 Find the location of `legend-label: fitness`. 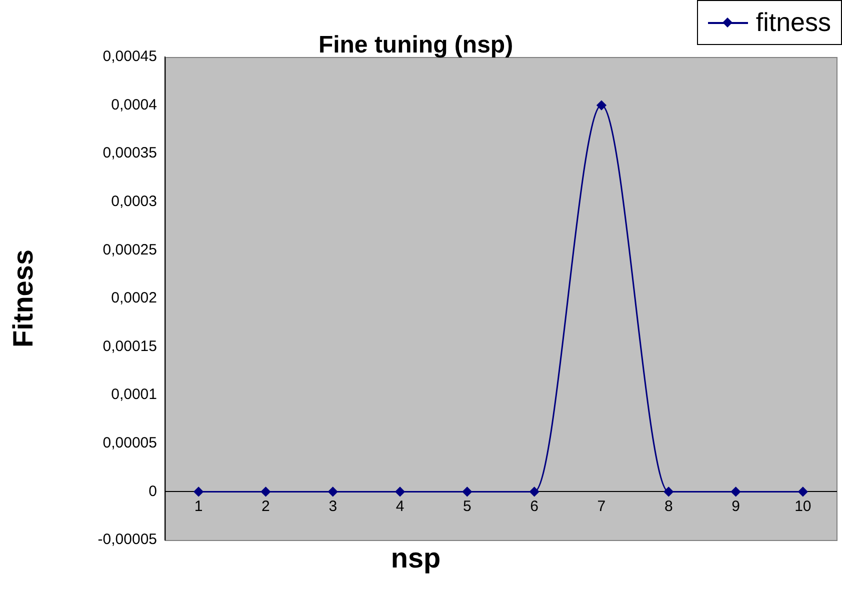

legend-label: fitness is located at coordinates (793, 22).